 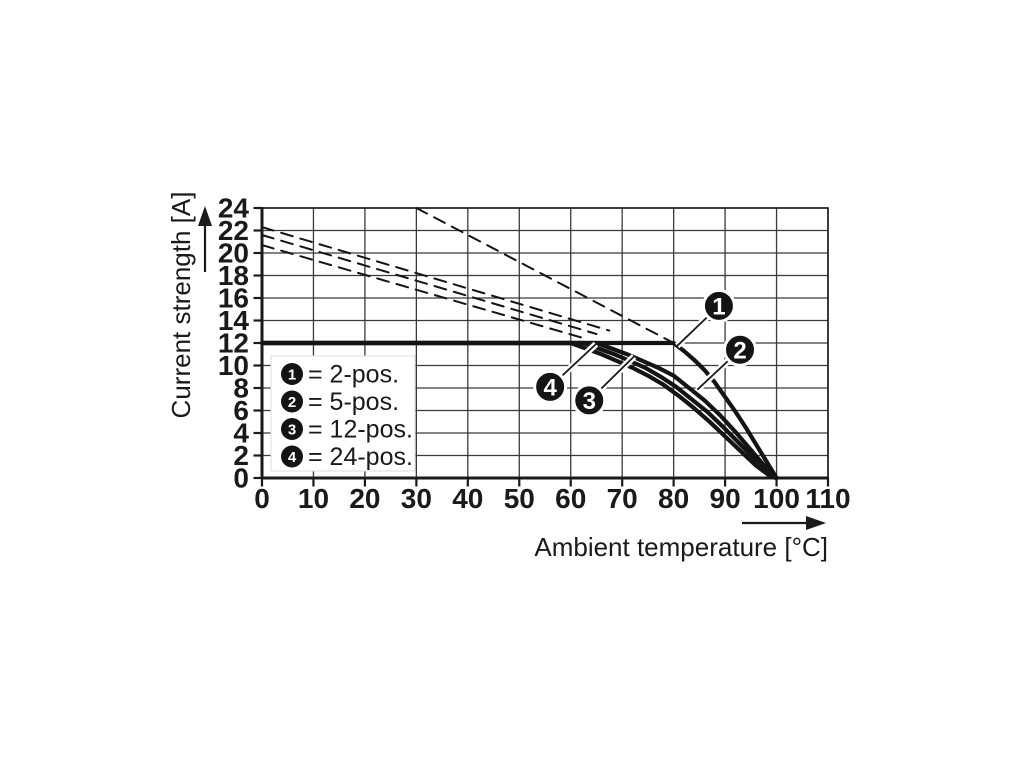 What do you see at coordinates (673, 498) in the screenshot?
I see `x-tick-label: 80` at bounding box center [673, 498].